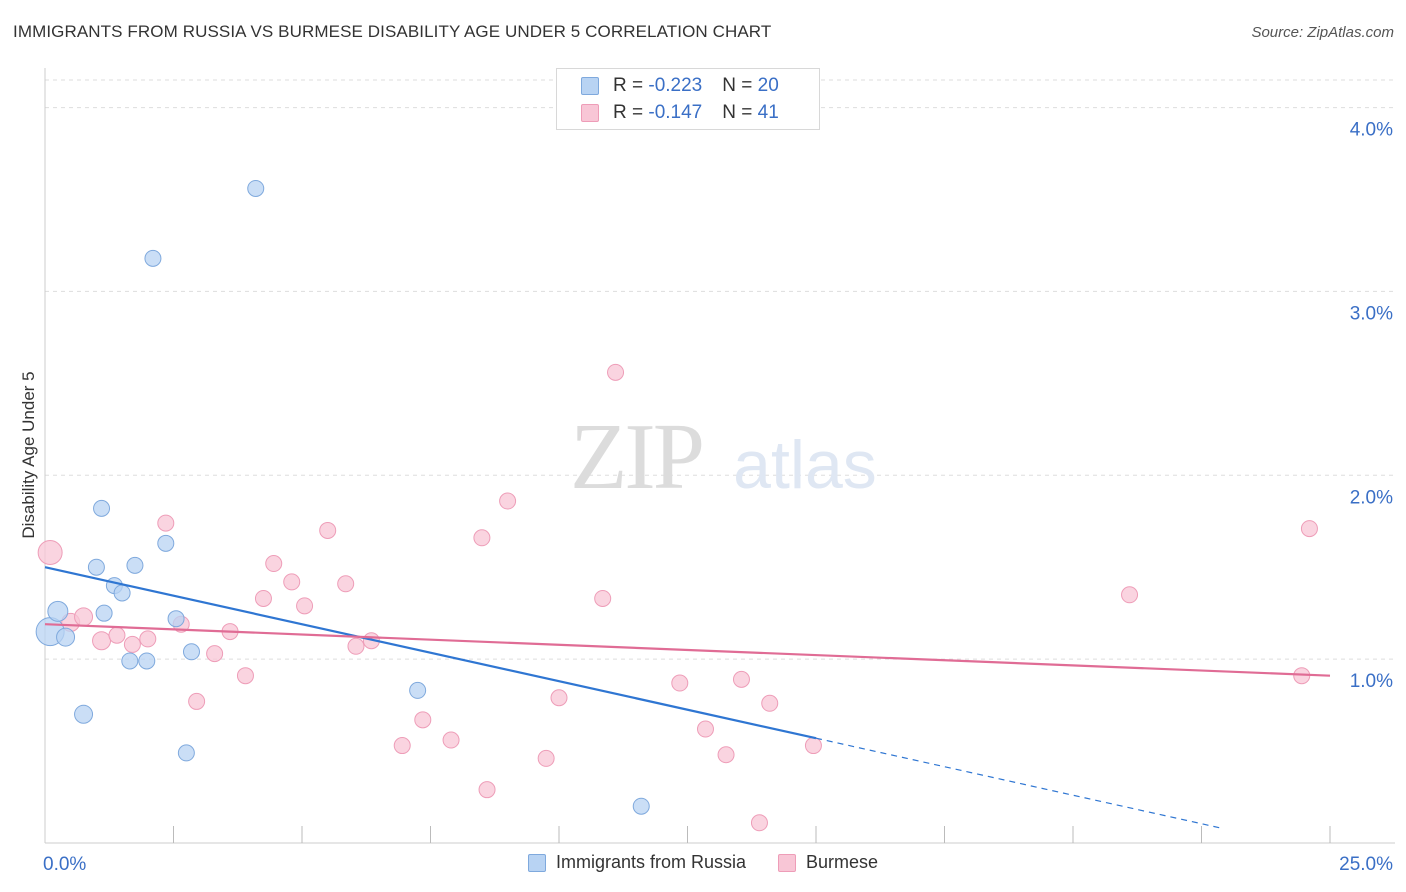 The image size is (1406, 892). What do you see at coordinates (536, 862) in the screenshot?
I see `legend-swatch-russia` at bounding box center [536, 862].